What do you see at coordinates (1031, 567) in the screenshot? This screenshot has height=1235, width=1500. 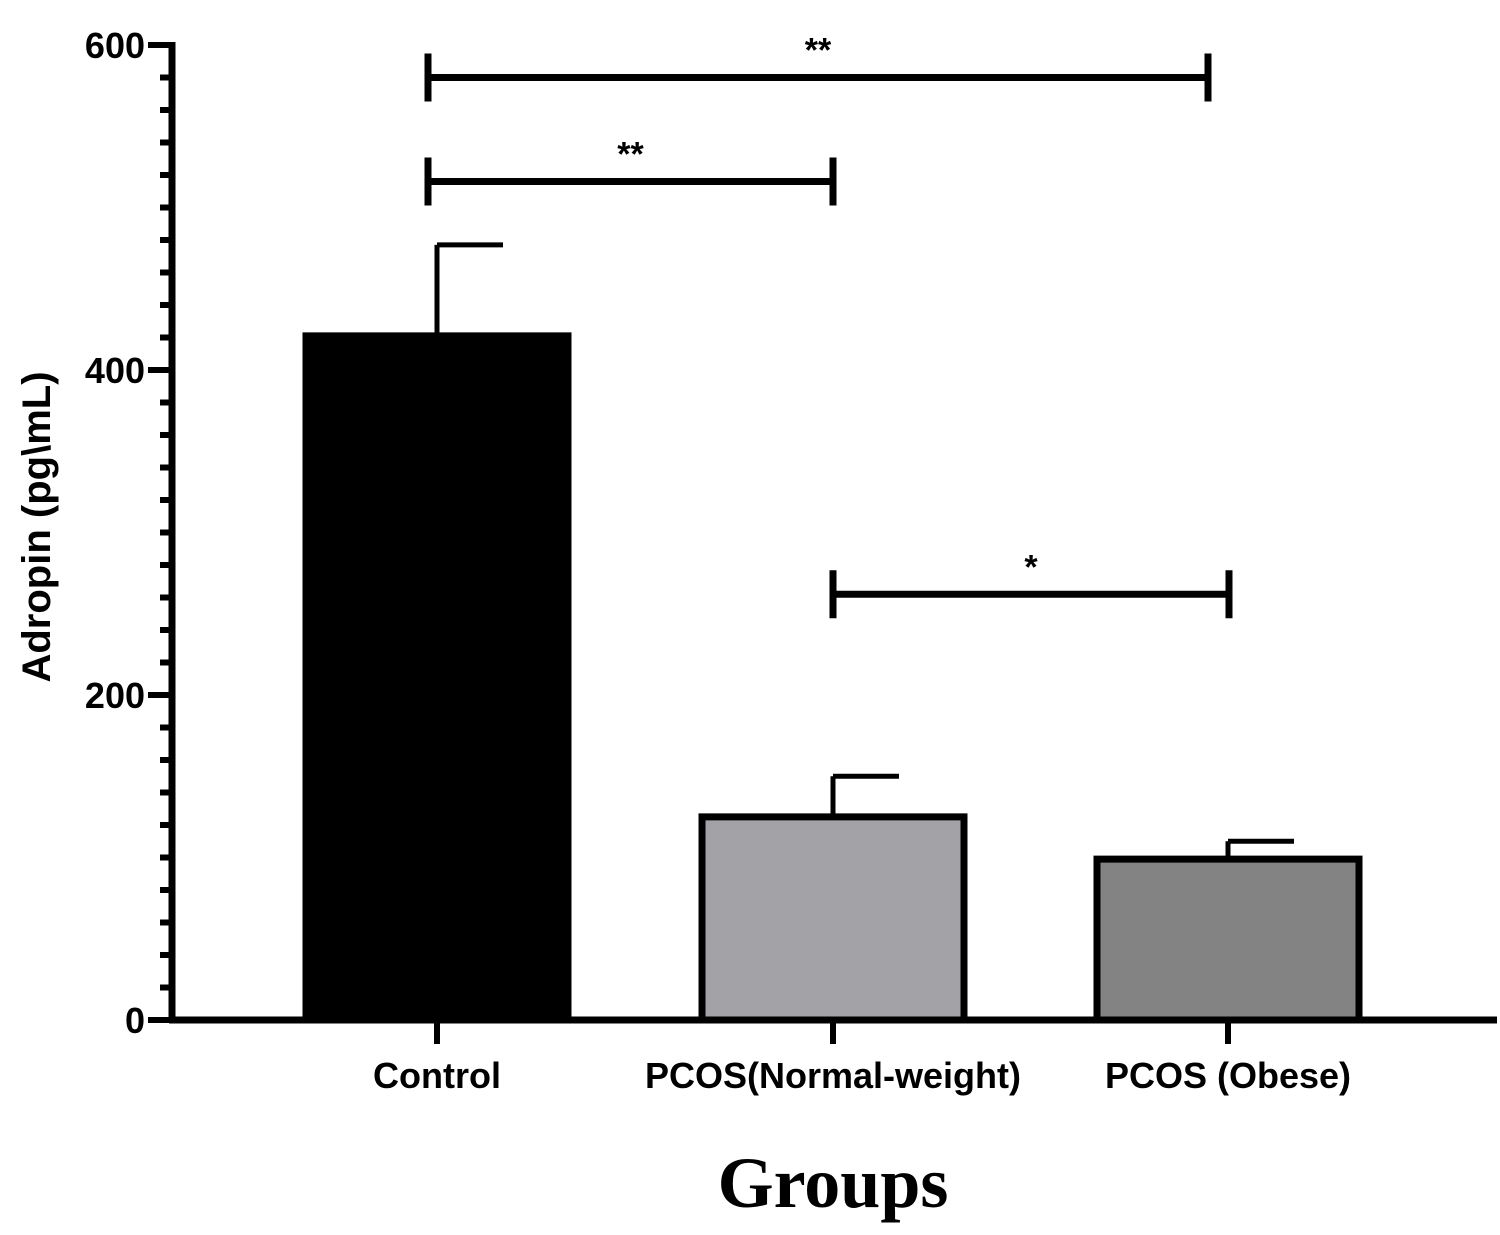 I see `significance-label: *` at bounding box center [1031, 567].